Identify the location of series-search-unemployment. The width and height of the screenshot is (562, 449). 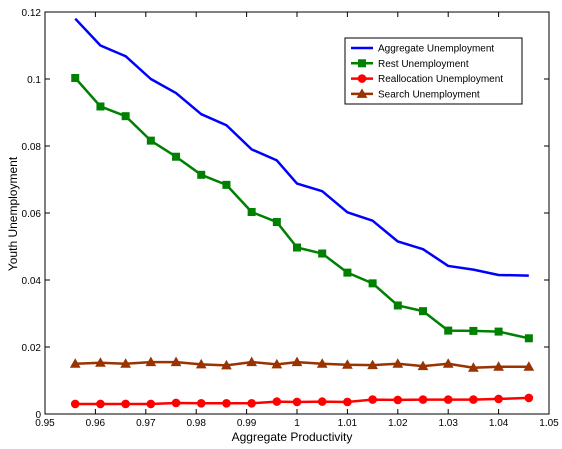
(302, 364).